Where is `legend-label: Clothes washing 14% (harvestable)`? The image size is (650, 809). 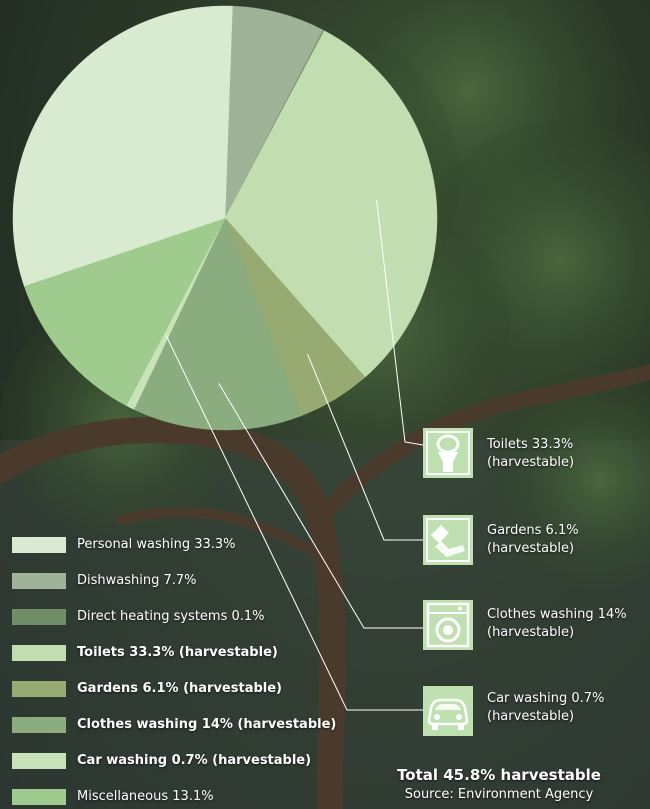
legend-label: Clothes washing 14% (harvestable) is located at coordinates (207, 724).